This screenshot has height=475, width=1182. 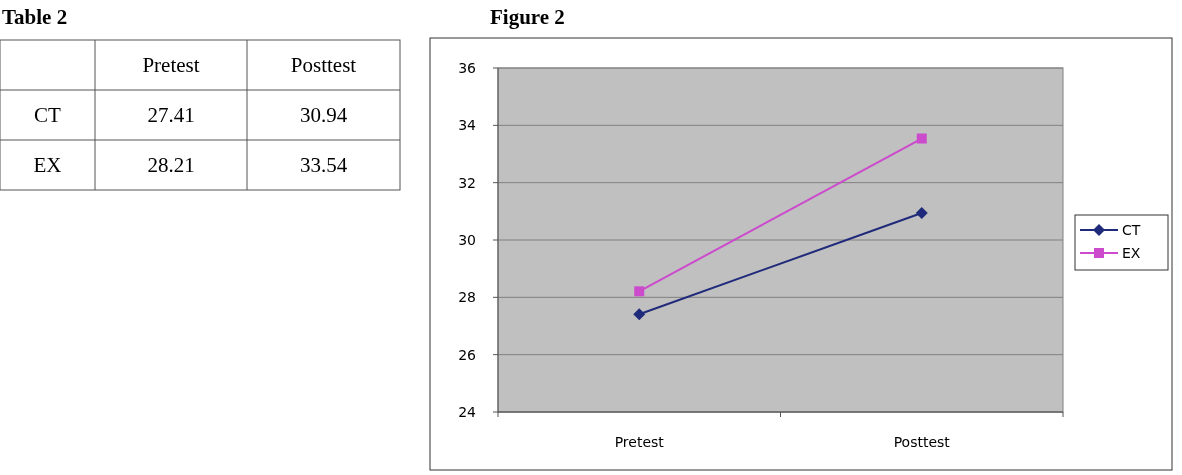 I want to click on y-tick-label: 24, so click(x=467, y=412).